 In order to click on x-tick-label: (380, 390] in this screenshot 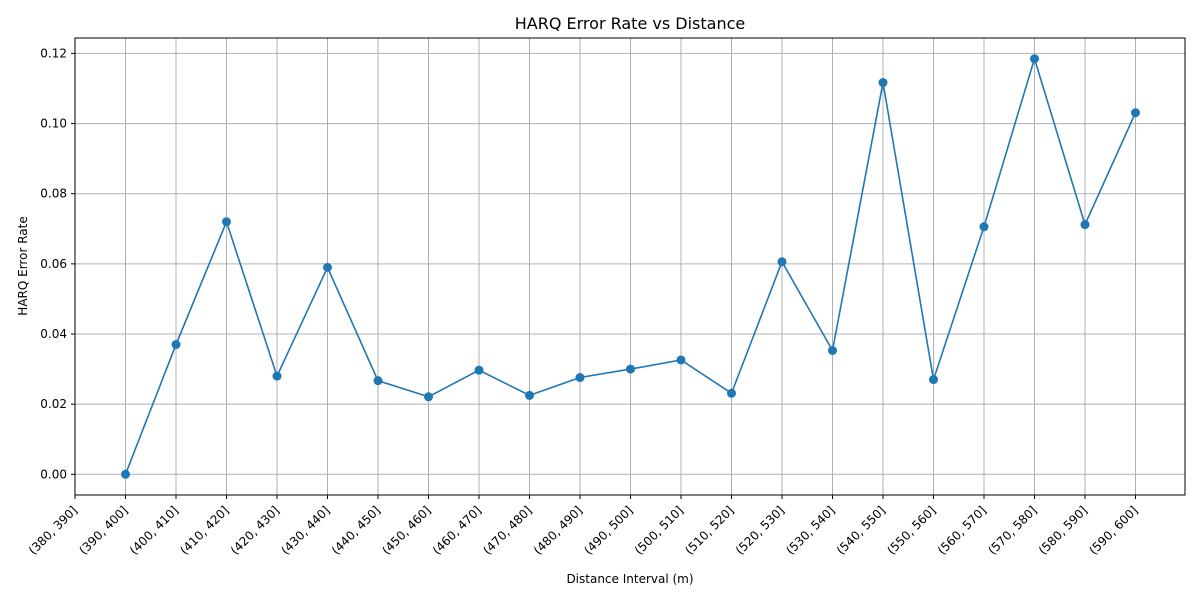, I will do `click(53, 530)`.